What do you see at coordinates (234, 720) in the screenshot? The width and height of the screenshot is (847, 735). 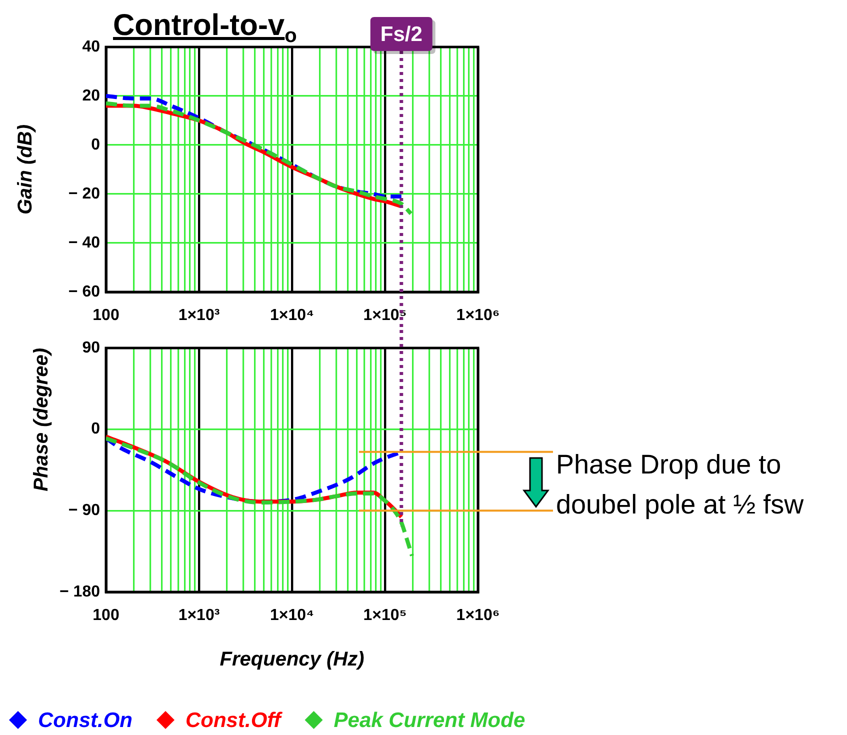 I see `legend-label: Const.Off` at bounding box center [234, 720].